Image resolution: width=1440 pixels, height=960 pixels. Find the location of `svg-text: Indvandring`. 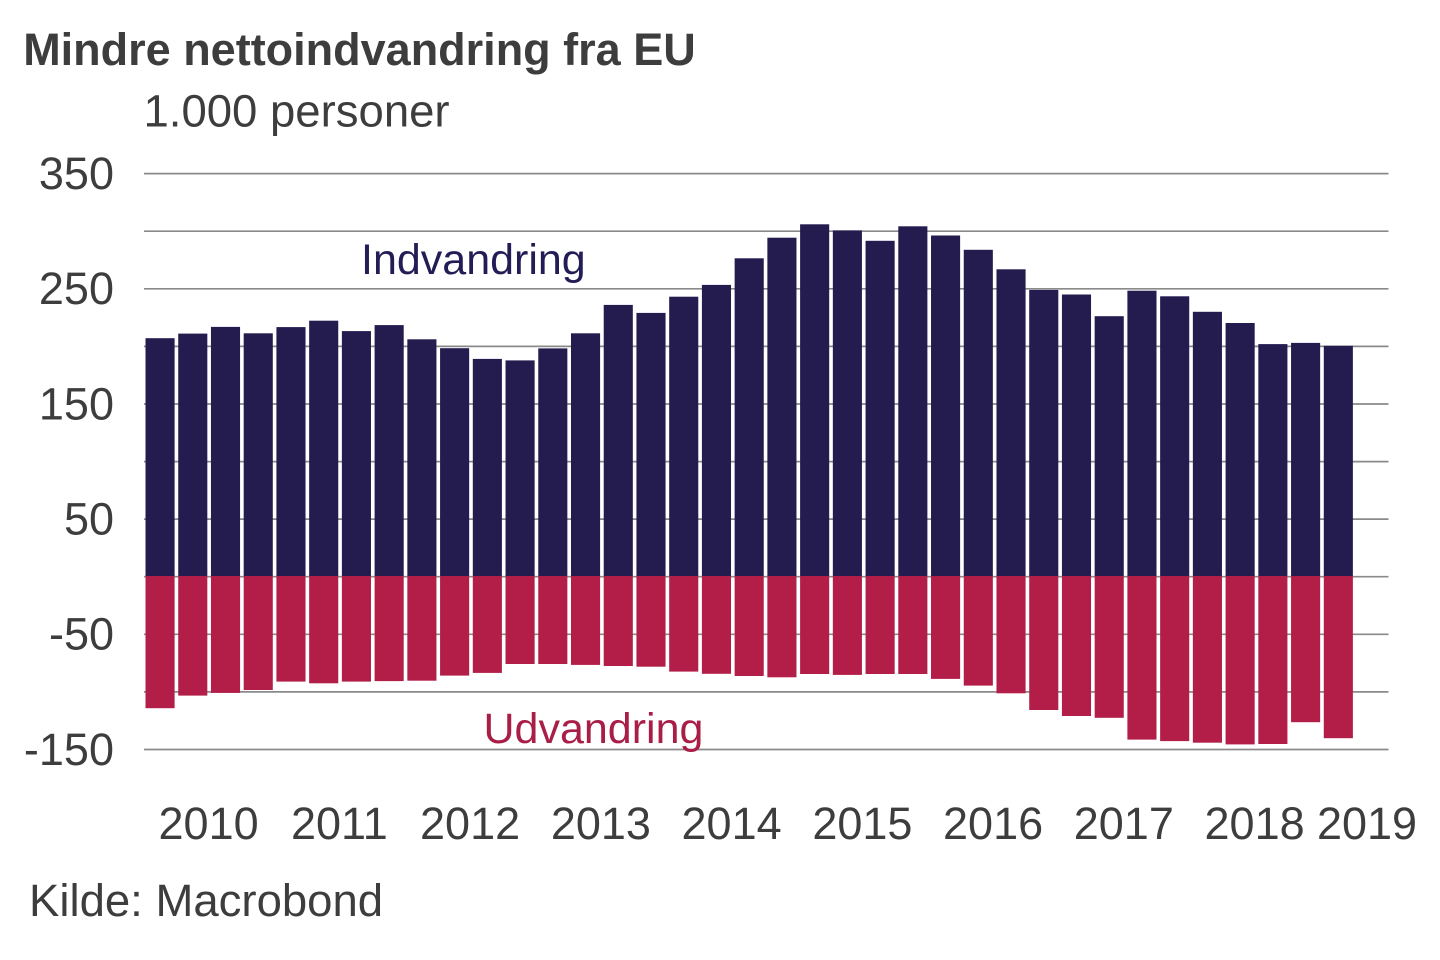

svg-text: Indvandring is located at coordinates (473, 260).